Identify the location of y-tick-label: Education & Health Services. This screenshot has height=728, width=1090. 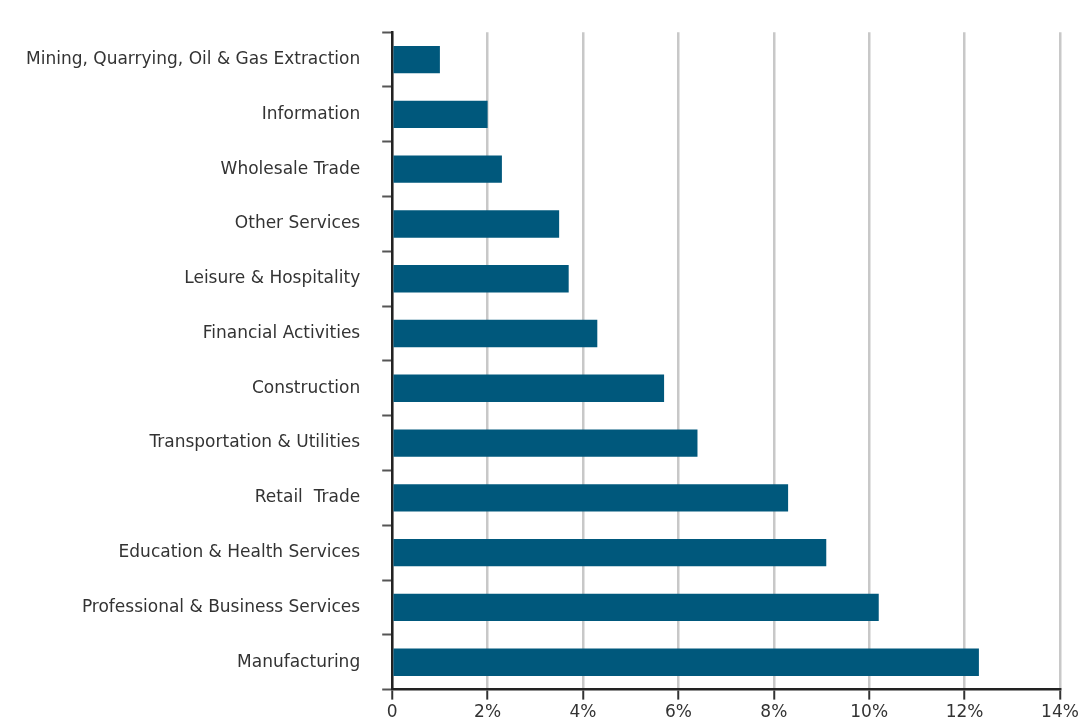
(239, 551).